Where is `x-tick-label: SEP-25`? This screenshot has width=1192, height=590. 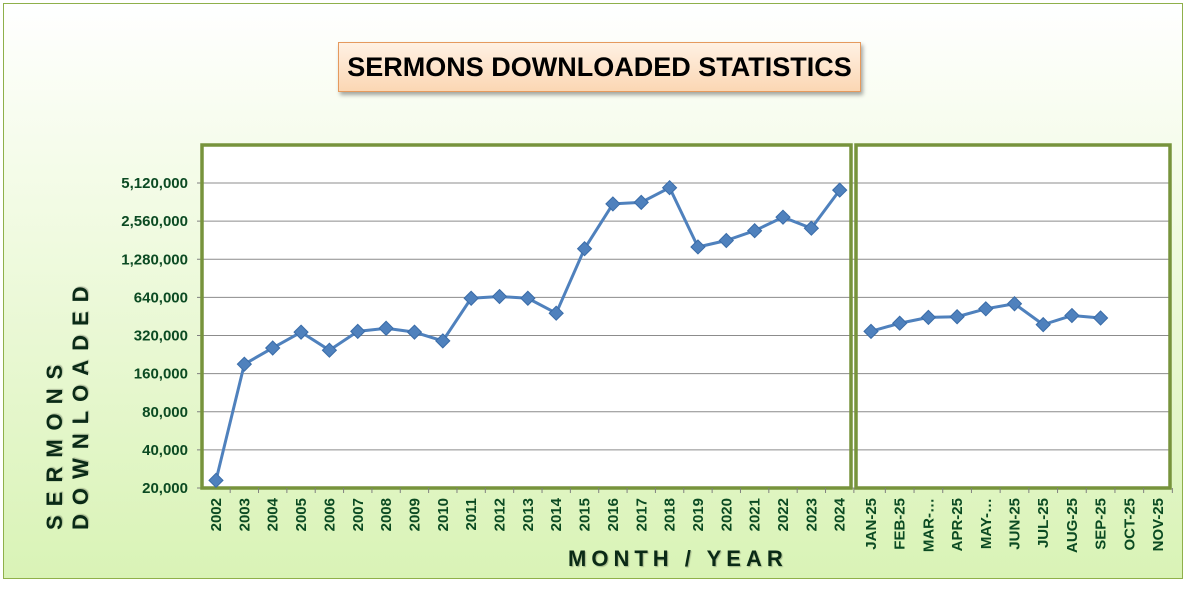
x-tick-label: SEP-25 is located at coordinates (1101, 524).